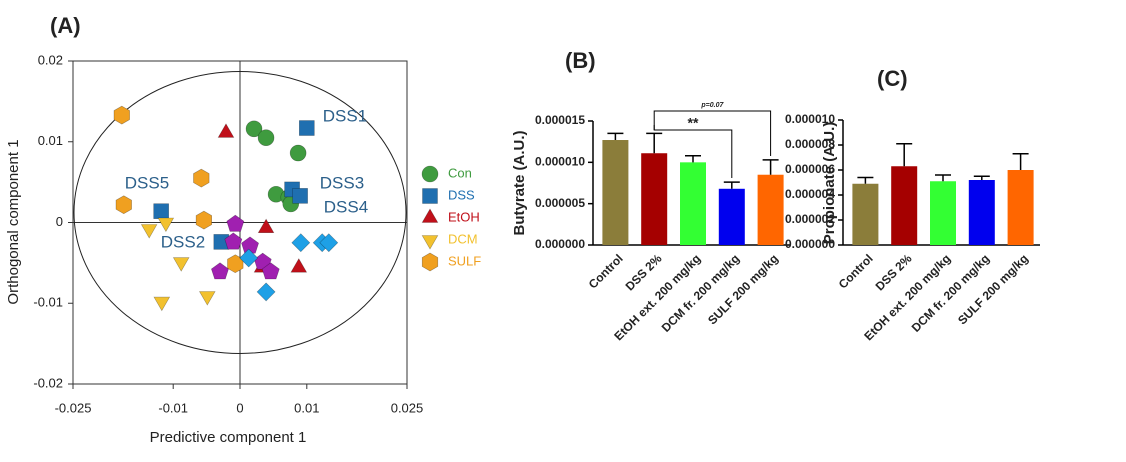  Describe the element at coordinates (810, 194) in the screenshot. I see `y-tick-label: 0.000004` at that location.